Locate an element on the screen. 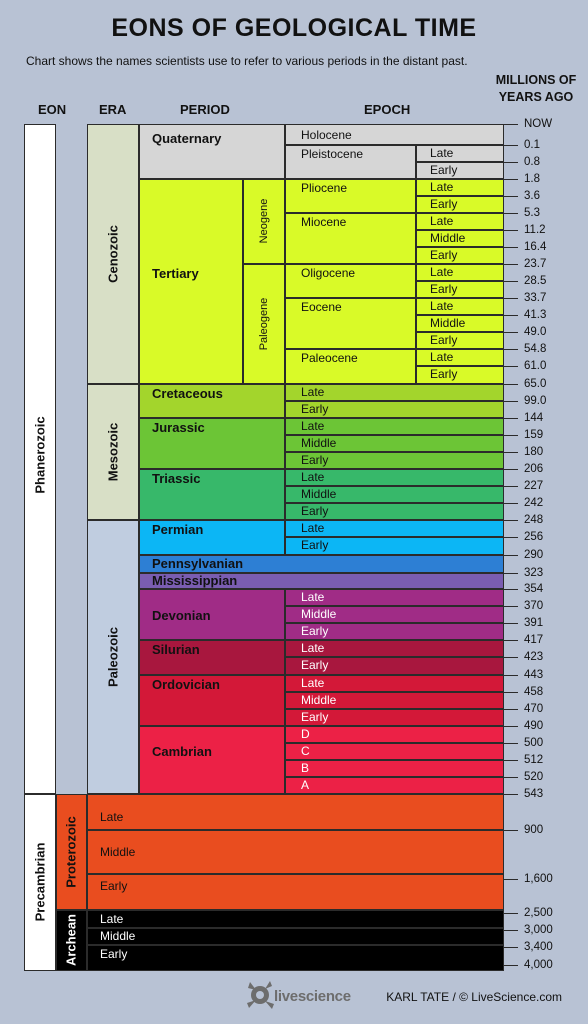 This screenshot has height=1024, width=588. mya-label: 256 is located at coordinates (534, 537).